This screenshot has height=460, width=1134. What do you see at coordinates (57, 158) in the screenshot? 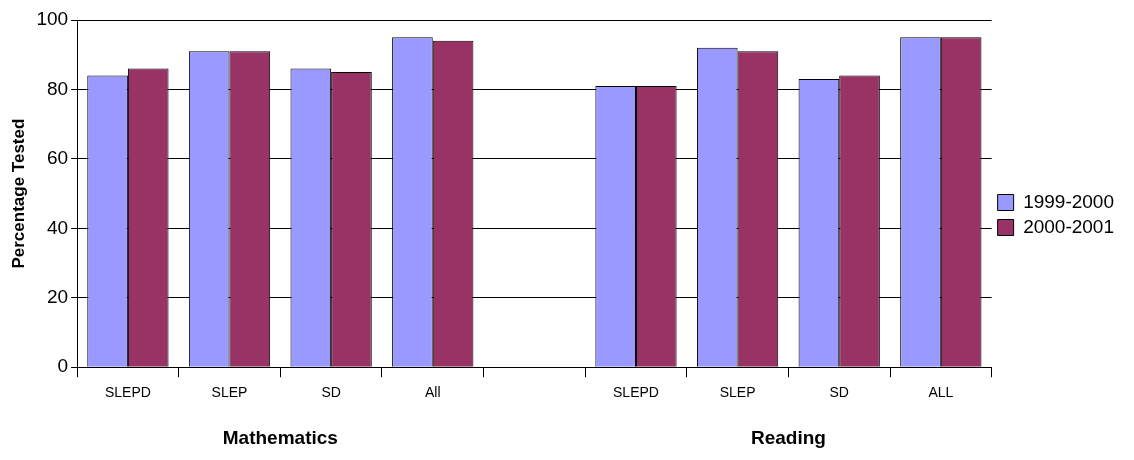
I see `y-tick-label: 60` at bounding box center [57, 158].